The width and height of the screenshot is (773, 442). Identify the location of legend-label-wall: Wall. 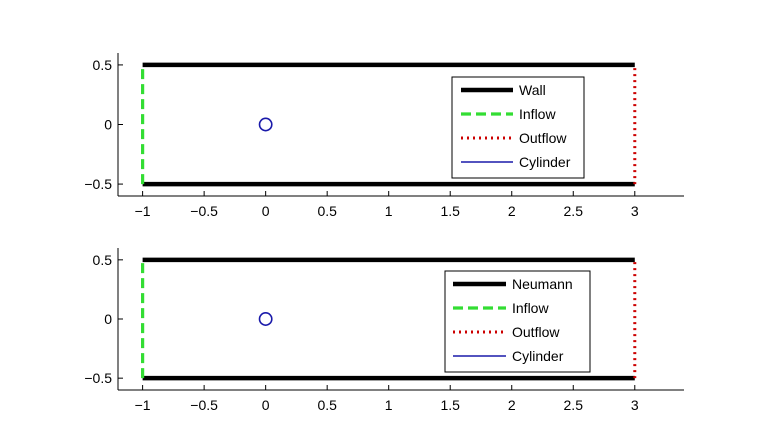
(532, 90).